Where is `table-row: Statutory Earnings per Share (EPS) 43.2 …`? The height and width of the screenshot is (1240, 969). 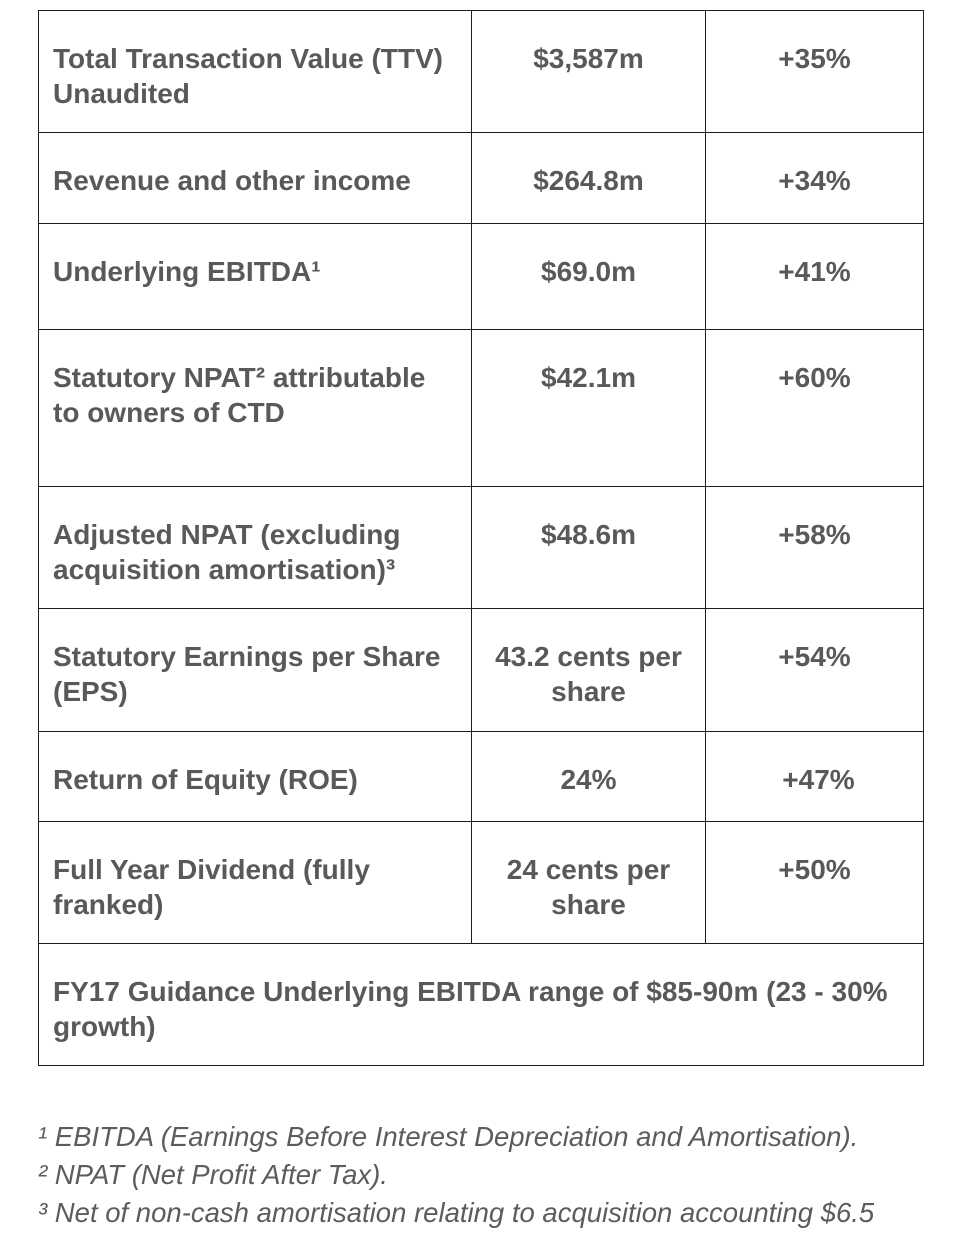
table-row: Statutory Earnings per Share (EPS) 43.2 … is located at coordinates (481, 670).